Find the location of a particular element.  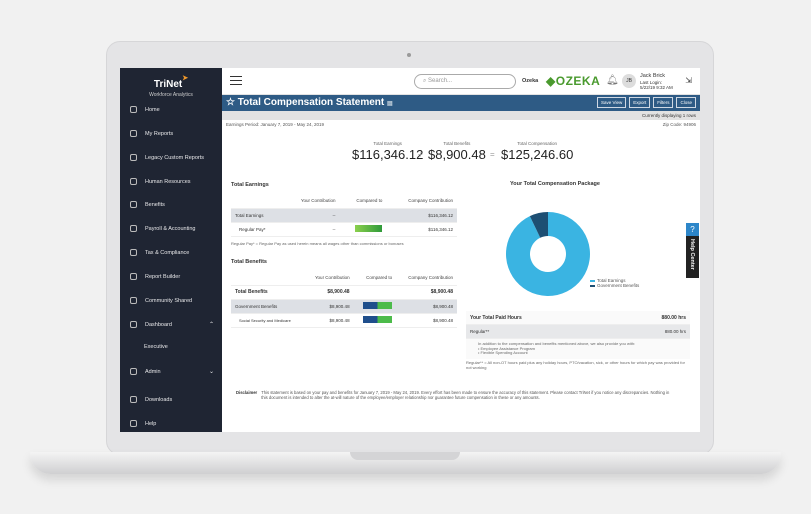

label: Total Earnings is located at coordinates (387, 143).